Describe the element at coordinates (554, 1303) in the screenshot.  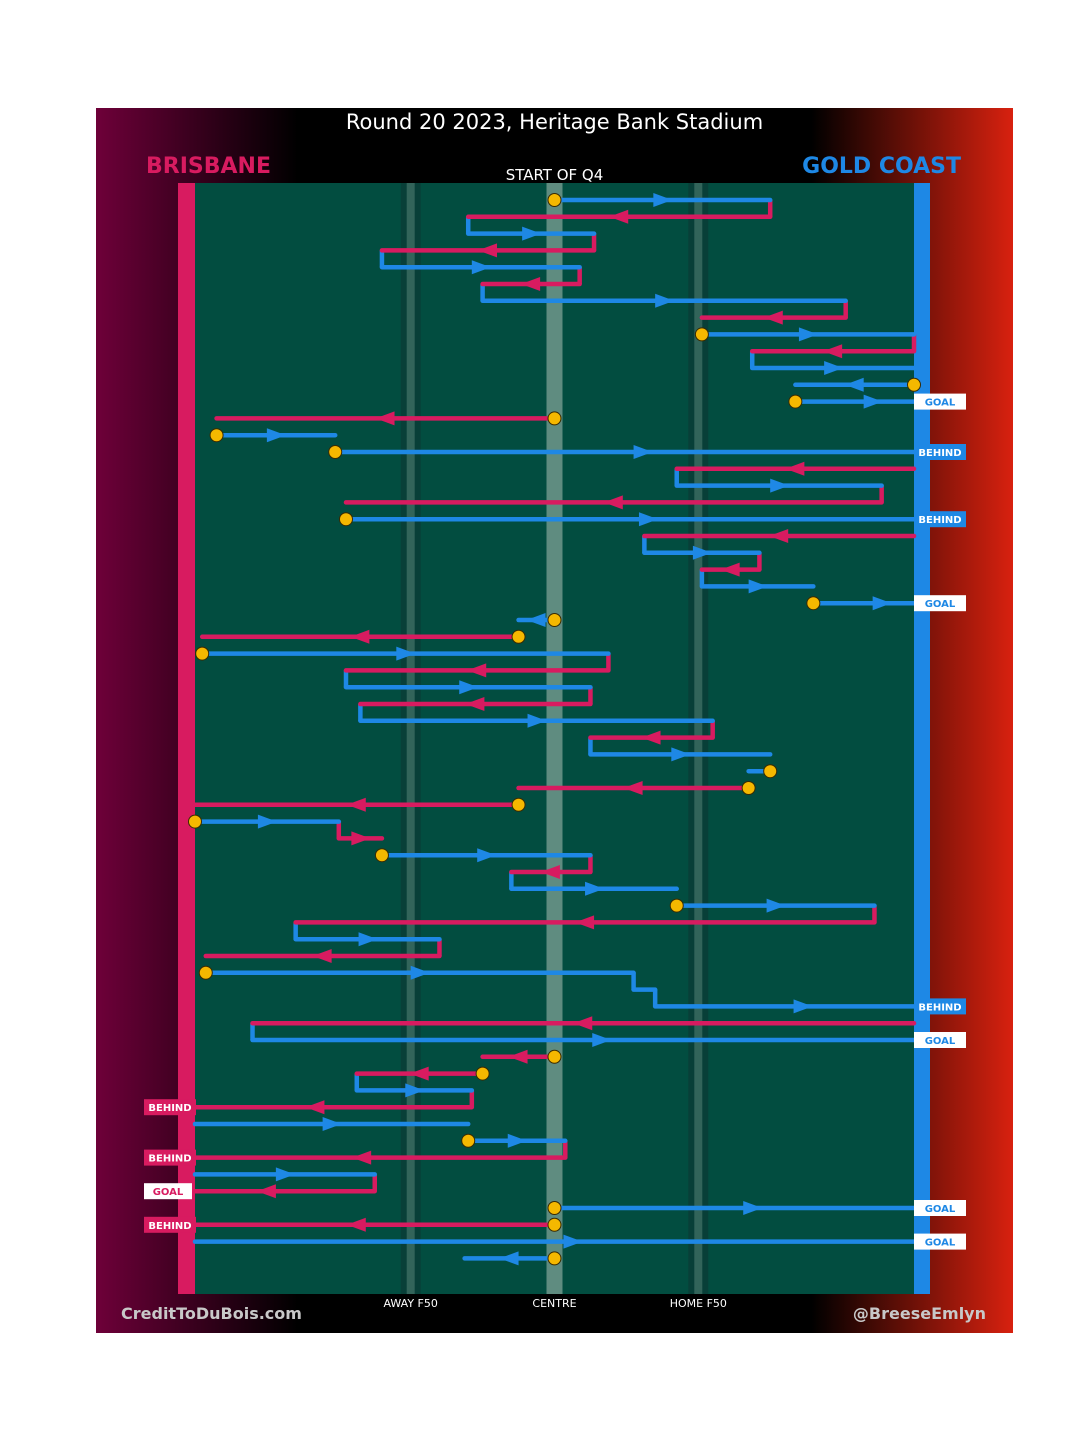
I see `x-tick-label: CENTRE` at that location.